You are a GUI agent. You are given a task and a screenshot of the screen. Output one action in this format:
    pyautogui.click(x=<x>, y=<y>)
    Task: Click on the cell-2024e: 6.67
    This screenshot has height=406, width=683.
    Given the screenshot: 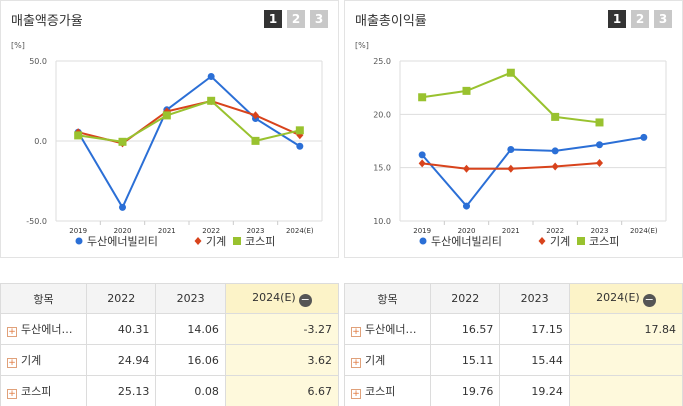 What is the action you would take?
    pyautogui.click(x=282, y=390)
    